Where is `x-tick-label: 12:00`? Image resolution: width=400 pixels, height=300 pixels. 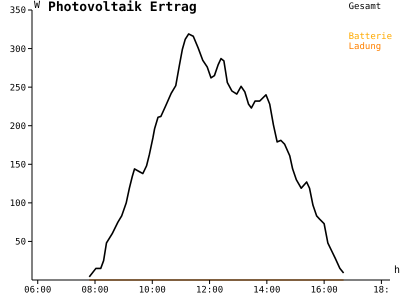
x-tick-label: 12:00 is located at coordinates (210, 290).